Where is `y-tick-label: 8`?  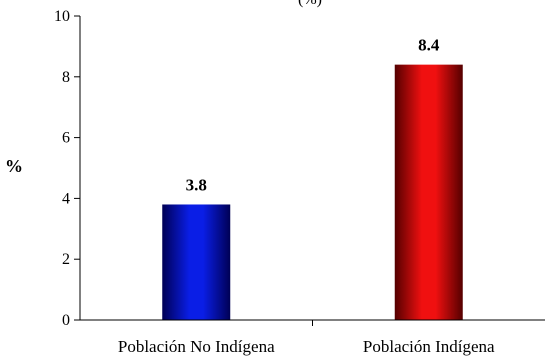
y-tick-label: 8 is located at coordinates (66, 77).